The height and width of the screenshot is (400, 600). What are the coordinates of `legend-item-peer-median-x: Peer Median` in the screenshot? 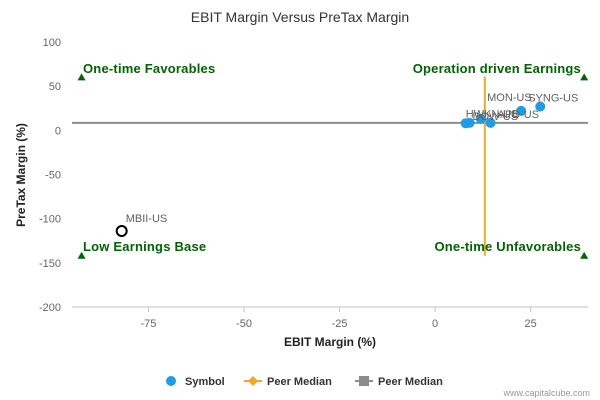 It's located at (288, 382).